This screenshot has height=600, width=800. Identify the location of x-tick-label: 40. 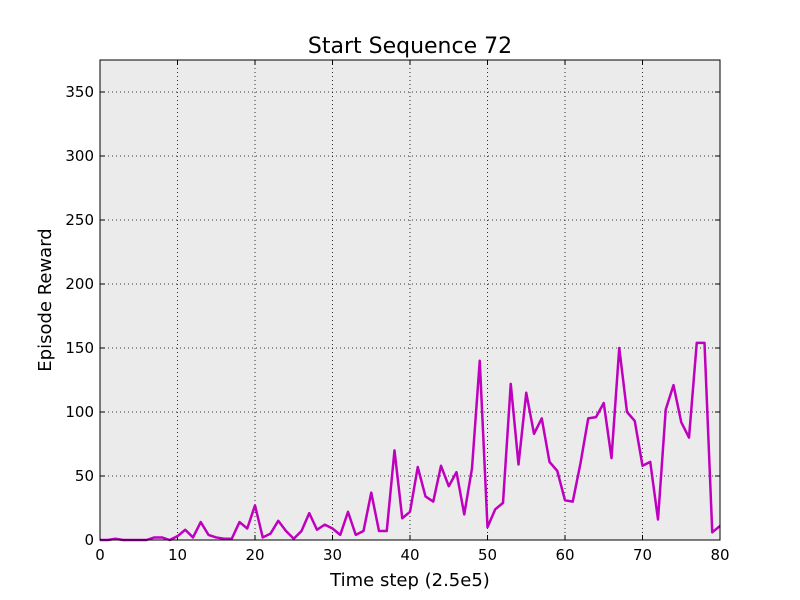
(409, 555).